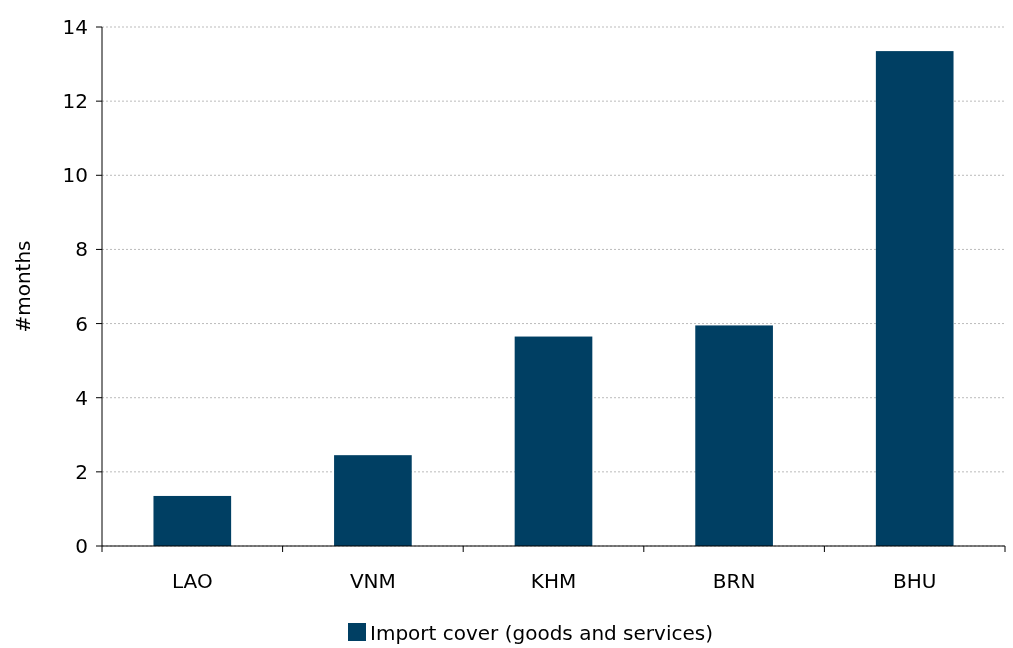  What do you see at coordinates (81, 249) in the screenshot?
I see `y-tick-label: 8` at bounding box center [81, 249].